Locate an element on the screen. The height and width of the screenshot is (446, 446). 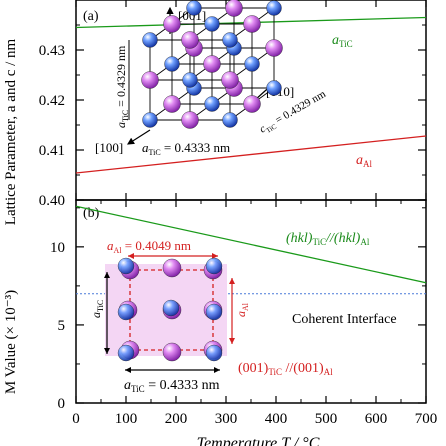
interface-atoms is located at coordinates (170, 309).